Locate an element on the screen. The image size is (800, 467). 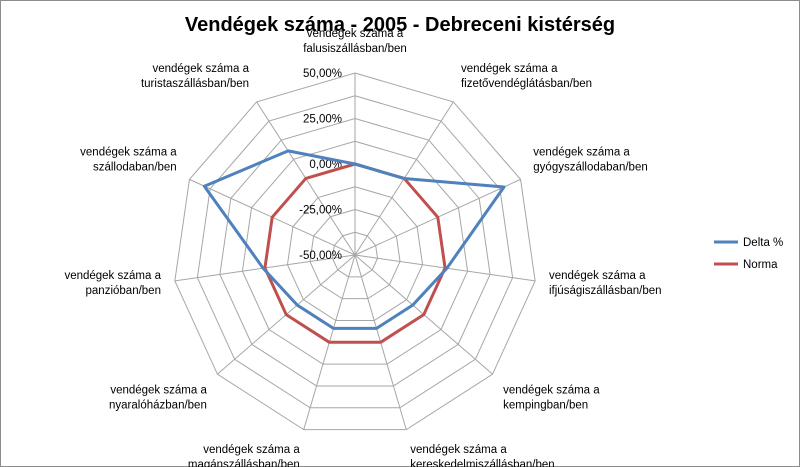
category-label-4: vendégek száma a kempingban/ben is located at coordinates (551, 397).